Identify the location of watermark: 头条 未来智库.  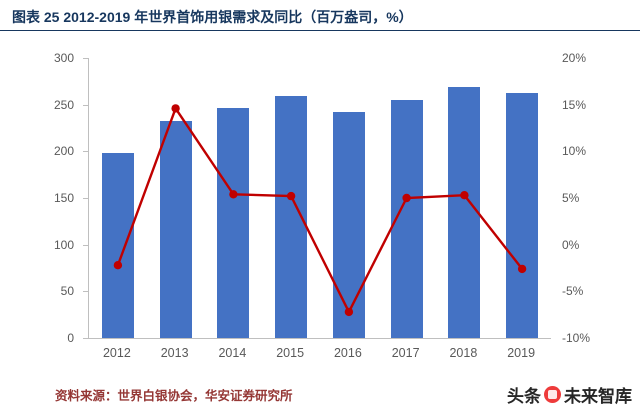
(569, 394).